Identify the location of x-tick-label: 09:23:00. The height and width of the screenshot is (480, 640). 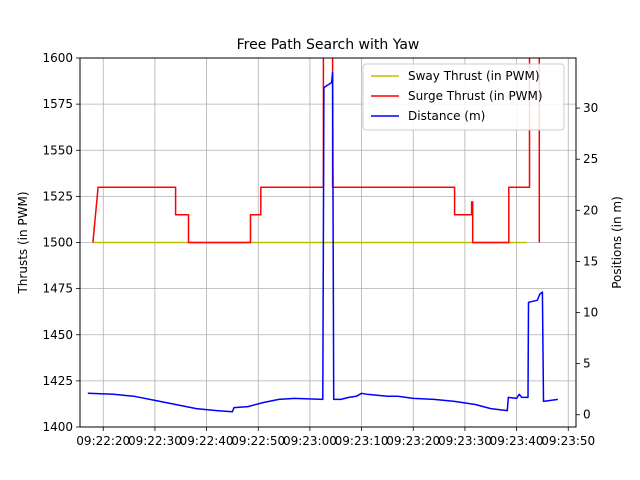
(310, 441).